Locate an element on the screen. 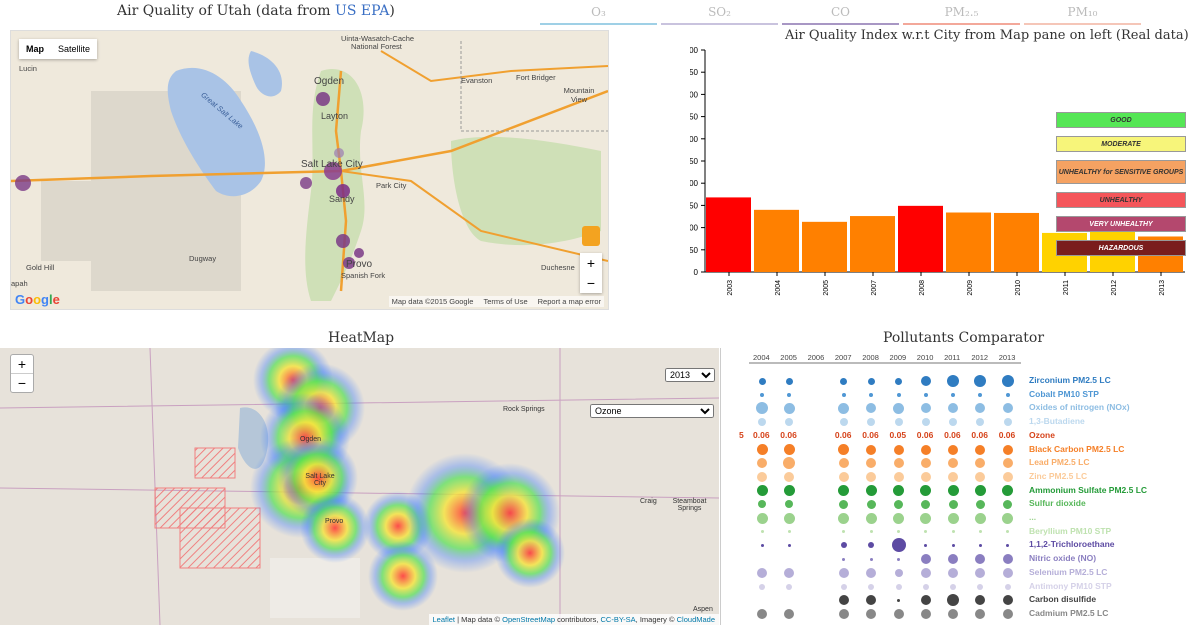 This screenshot has height=625, width=1200. pollutant-label: Sulfur dioxide is located at coordinates (1057, 503).